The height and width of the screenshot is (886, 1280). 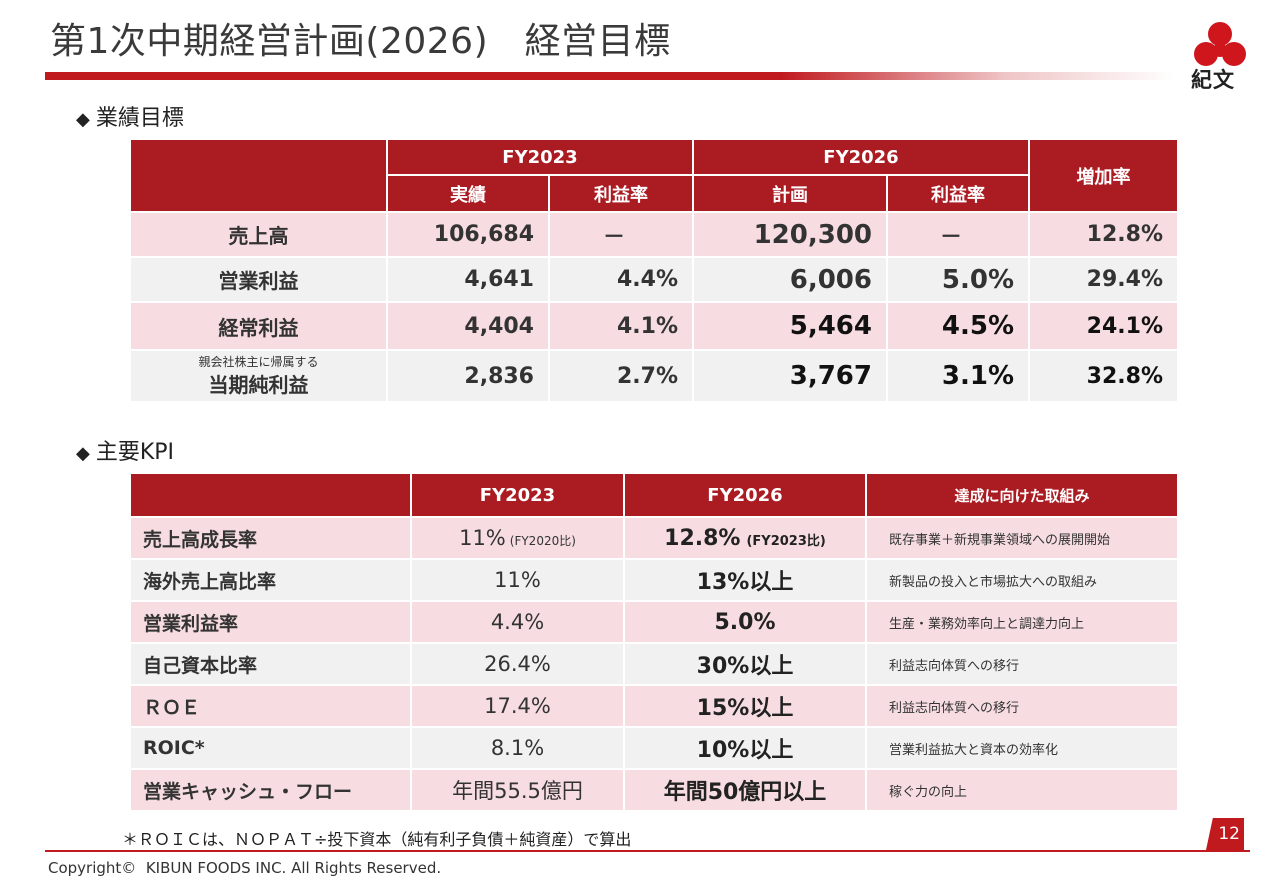 What do you see at coordinates (610, 76) in the screenshot?
I see `title-underline` at bounding box center [610, 76].